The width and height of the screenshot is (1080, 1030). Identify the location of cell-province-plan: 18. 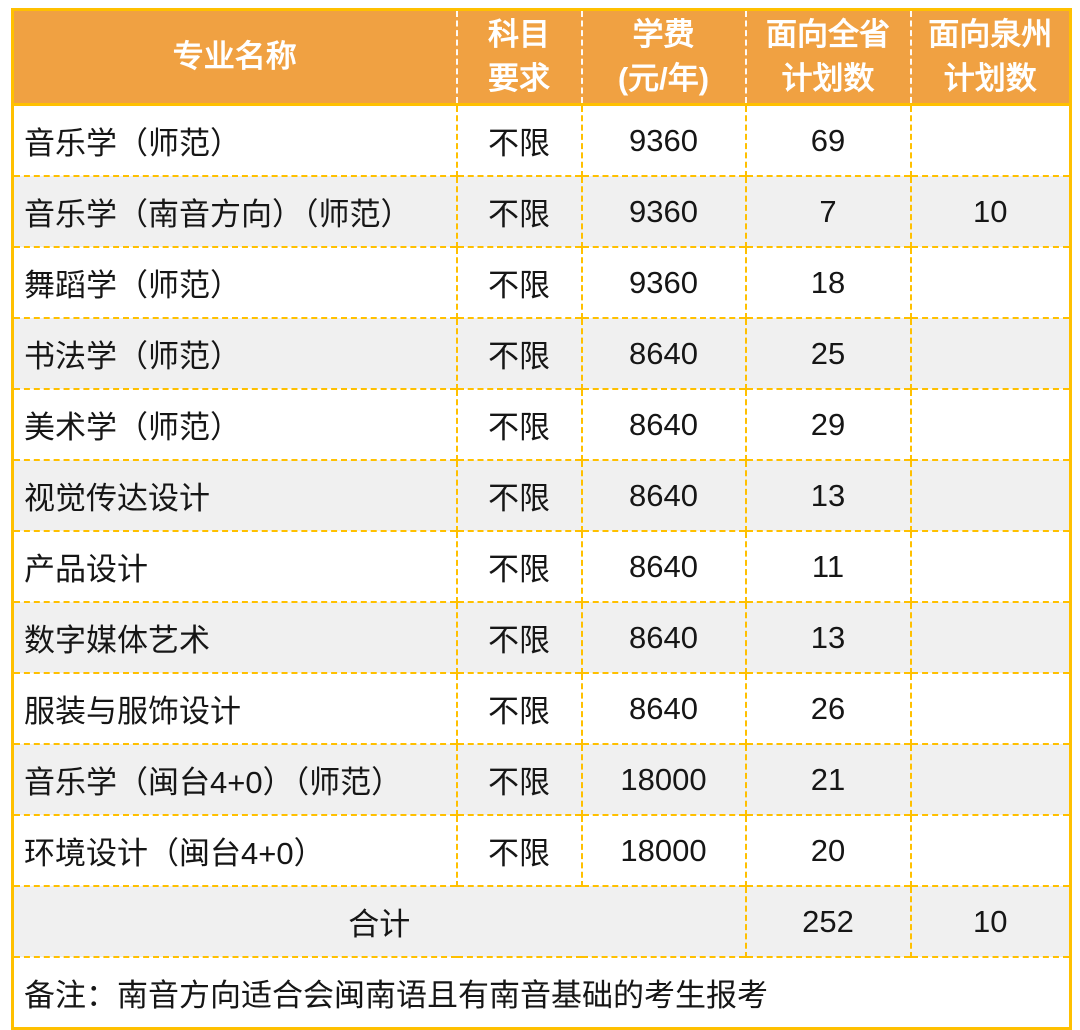
(827, 282).